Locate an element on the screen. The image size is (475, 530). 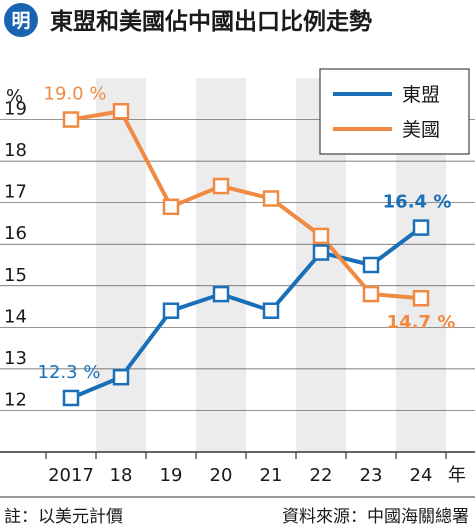
x-tick-24: 24 is located at coordinates (421, 475).